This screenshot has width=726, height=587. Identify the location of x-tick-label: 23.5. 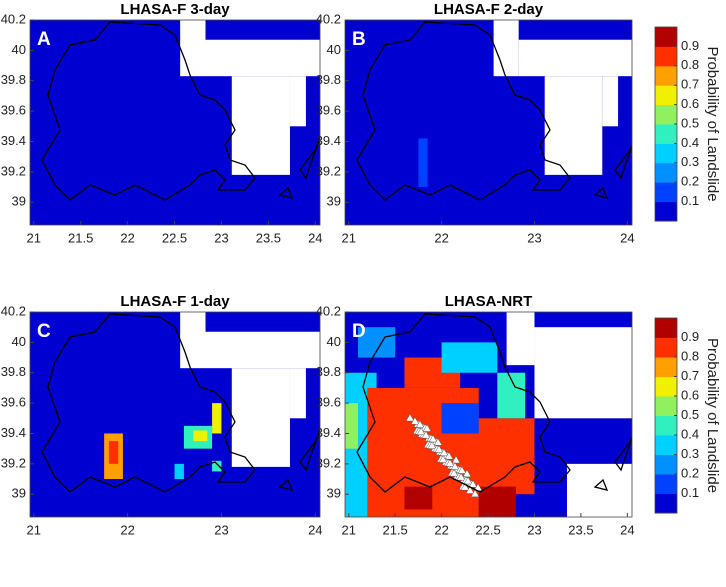
(268, 237).